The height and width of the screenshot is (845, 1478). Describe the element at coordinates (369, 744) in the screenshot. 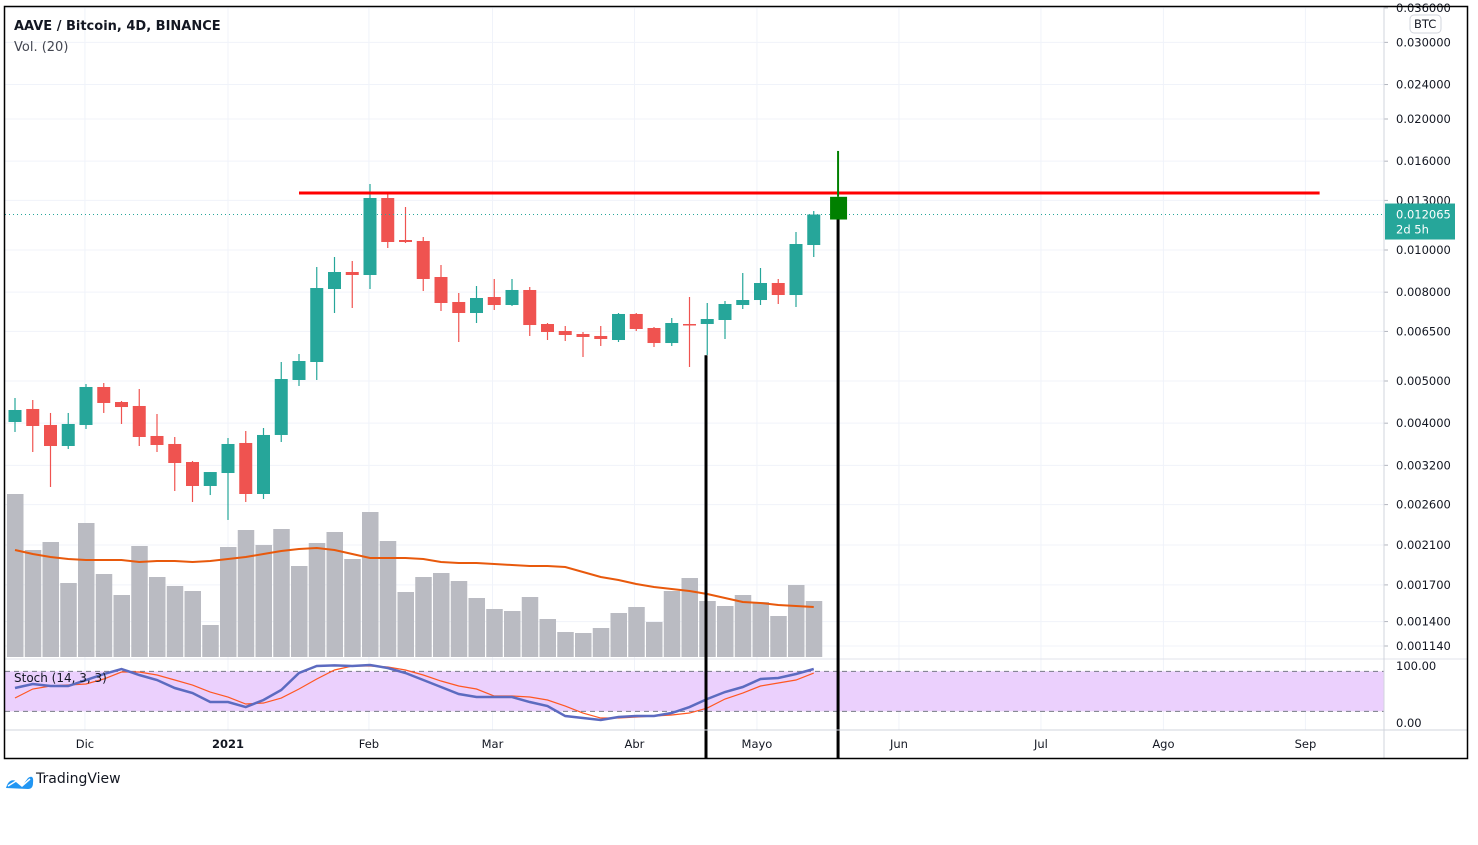

I see `time-tick-label: Feb` at that location.